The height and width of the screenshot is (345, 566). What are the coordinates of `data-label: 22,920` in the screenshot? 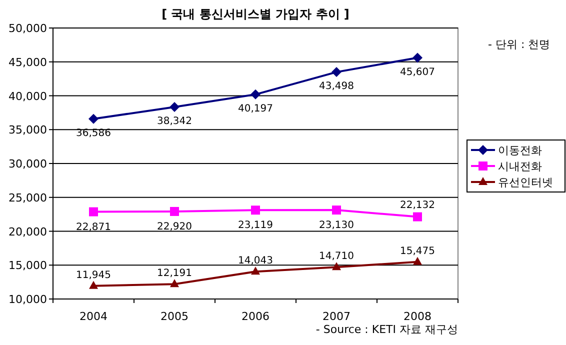 It's located at (174, 226).